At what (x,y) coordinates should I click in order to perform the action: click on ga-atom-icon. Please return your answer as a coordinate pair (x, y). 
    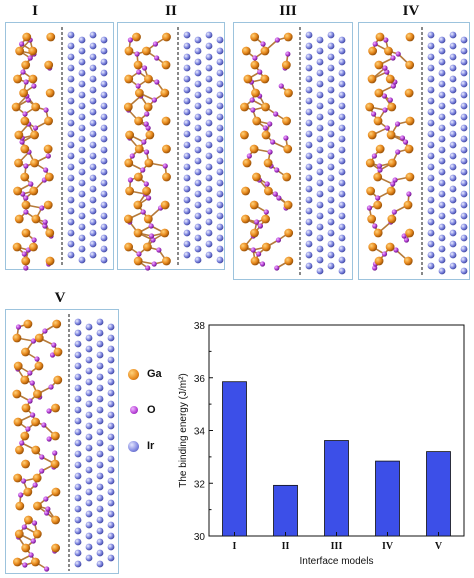
    Looking at the image, I should click on (133, 374).